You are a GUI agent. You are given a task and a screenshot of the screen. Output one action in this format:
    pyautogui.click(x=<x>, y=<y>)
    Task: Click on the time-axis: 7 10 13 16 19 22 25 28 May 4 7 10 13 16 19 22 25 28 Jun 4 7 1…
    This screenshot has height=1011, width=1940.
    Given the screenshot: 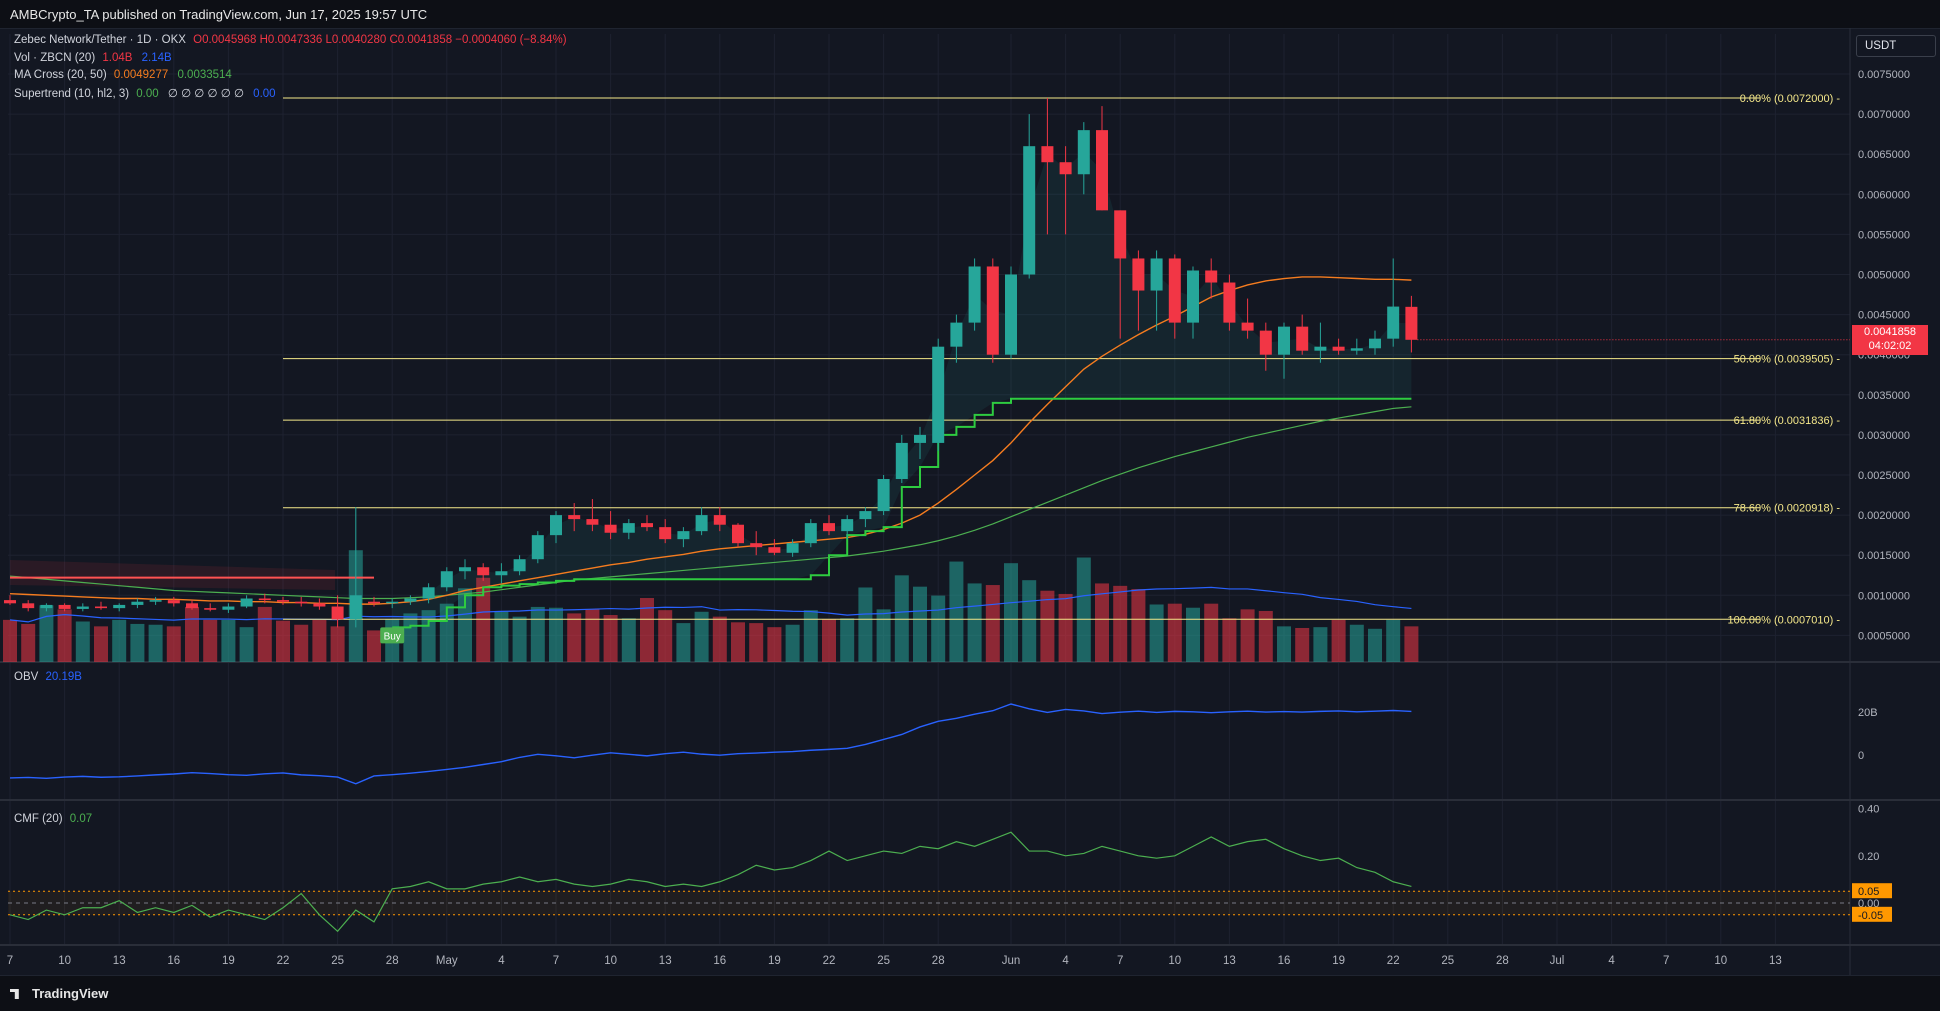 What is the action you would take?
    pyautogui.click(x=894, y=961)
    